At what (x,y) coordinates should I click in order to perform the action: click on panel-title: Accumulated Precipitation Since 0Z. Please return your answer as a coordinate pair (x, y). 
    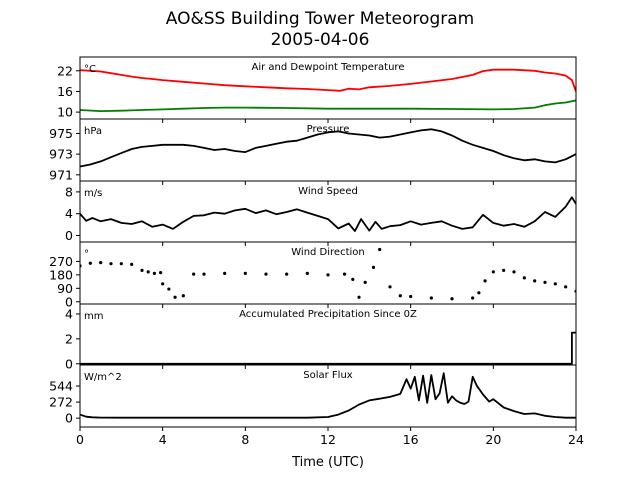
    Looking at the image, I should click on (328, 314).